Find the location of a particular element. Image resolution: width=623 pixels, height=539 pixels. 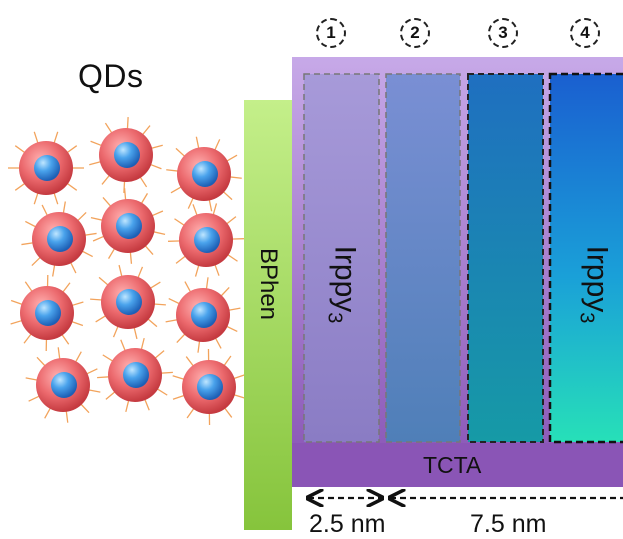

position-marker-4: 4 is located at coordinates (585, 33).